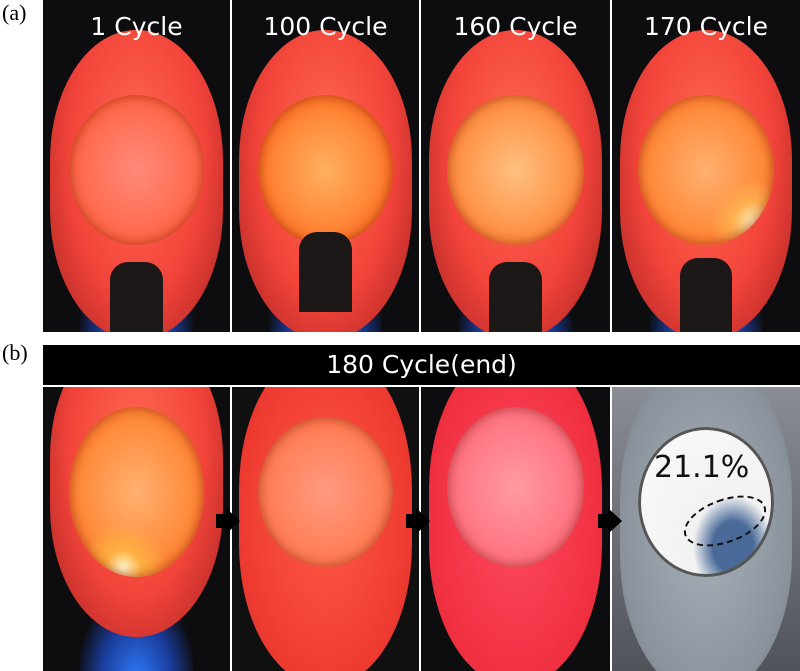  I want to click on banner-180-cycle: 180 Cycle(end), so click(421, 365).